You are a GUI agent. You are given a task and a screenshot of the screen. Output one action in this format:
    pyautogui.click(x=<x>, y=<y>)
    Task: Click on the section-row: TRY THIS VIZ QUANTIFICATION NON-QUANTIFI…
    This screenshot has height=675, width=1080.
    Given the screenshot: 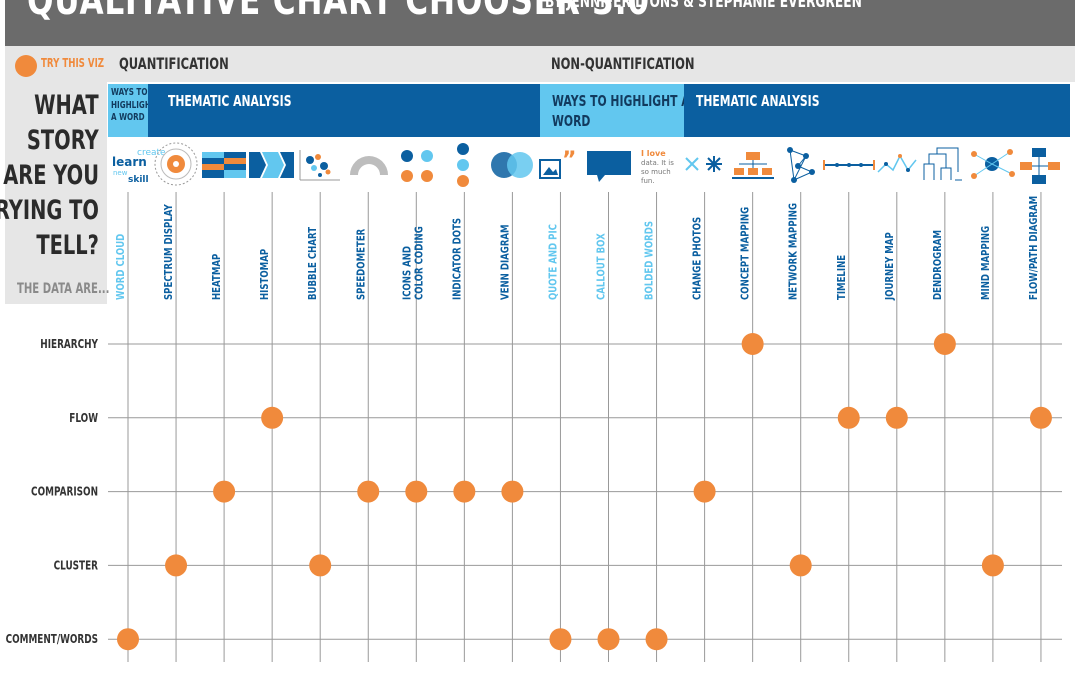 What is the action you would take?
    pyautogui.click(x=540, y=64)
    